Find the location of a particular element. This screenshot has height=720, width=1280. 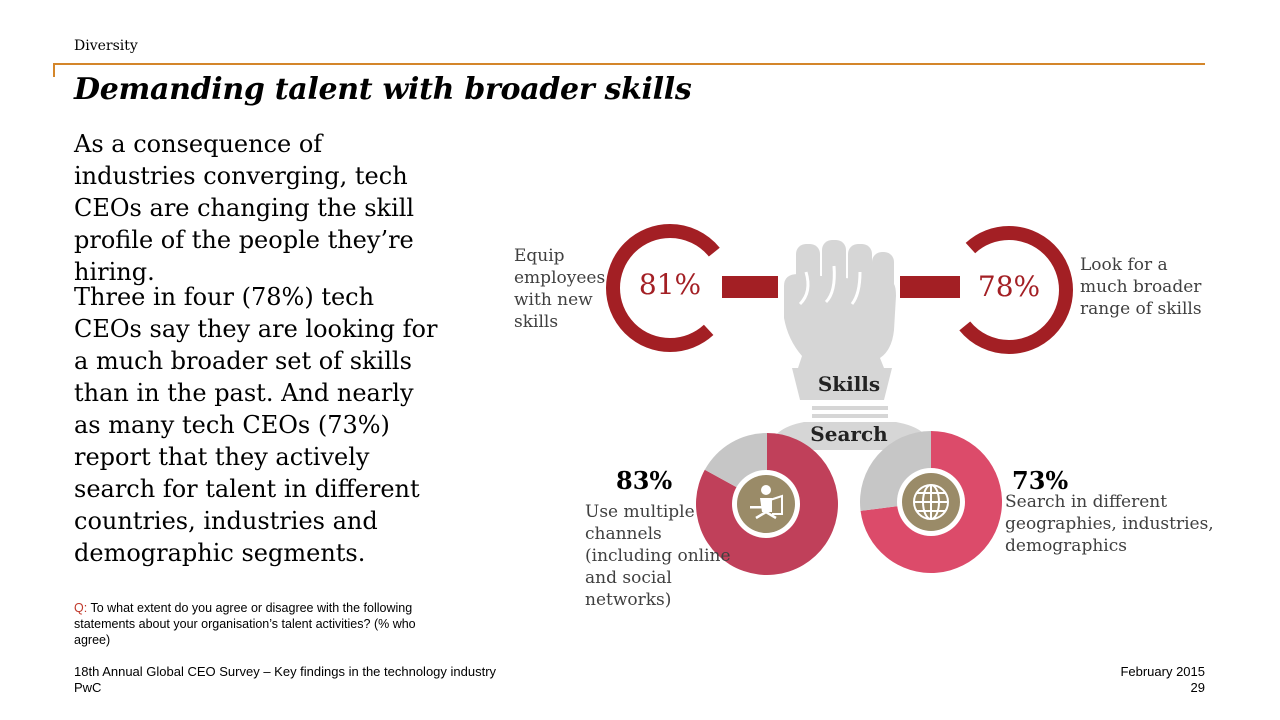

broader-caption: Look for a much broader range of skills is located at coordinates (1141, 287).